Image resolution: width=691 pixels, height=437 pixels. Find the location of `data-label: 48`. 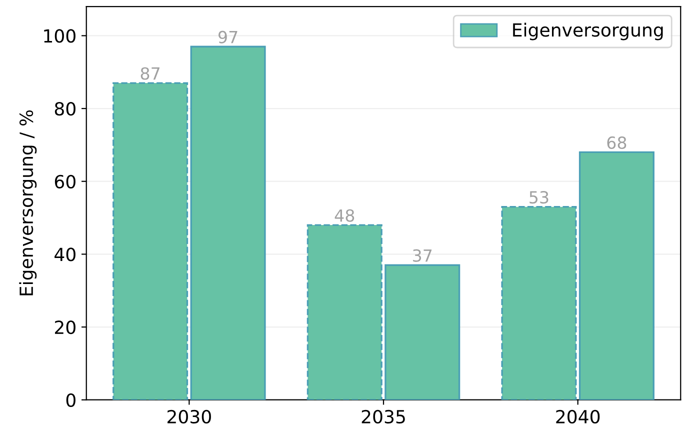

data-label: 48 is located at coordinates (344, 215).